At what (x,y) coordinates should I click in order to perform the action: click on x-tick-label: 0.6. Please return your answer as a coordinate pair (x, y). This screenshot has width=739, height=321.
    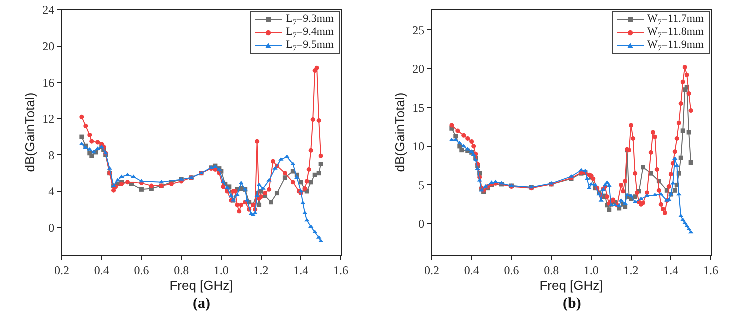
    Looking at the image, I should click on (512, 270).